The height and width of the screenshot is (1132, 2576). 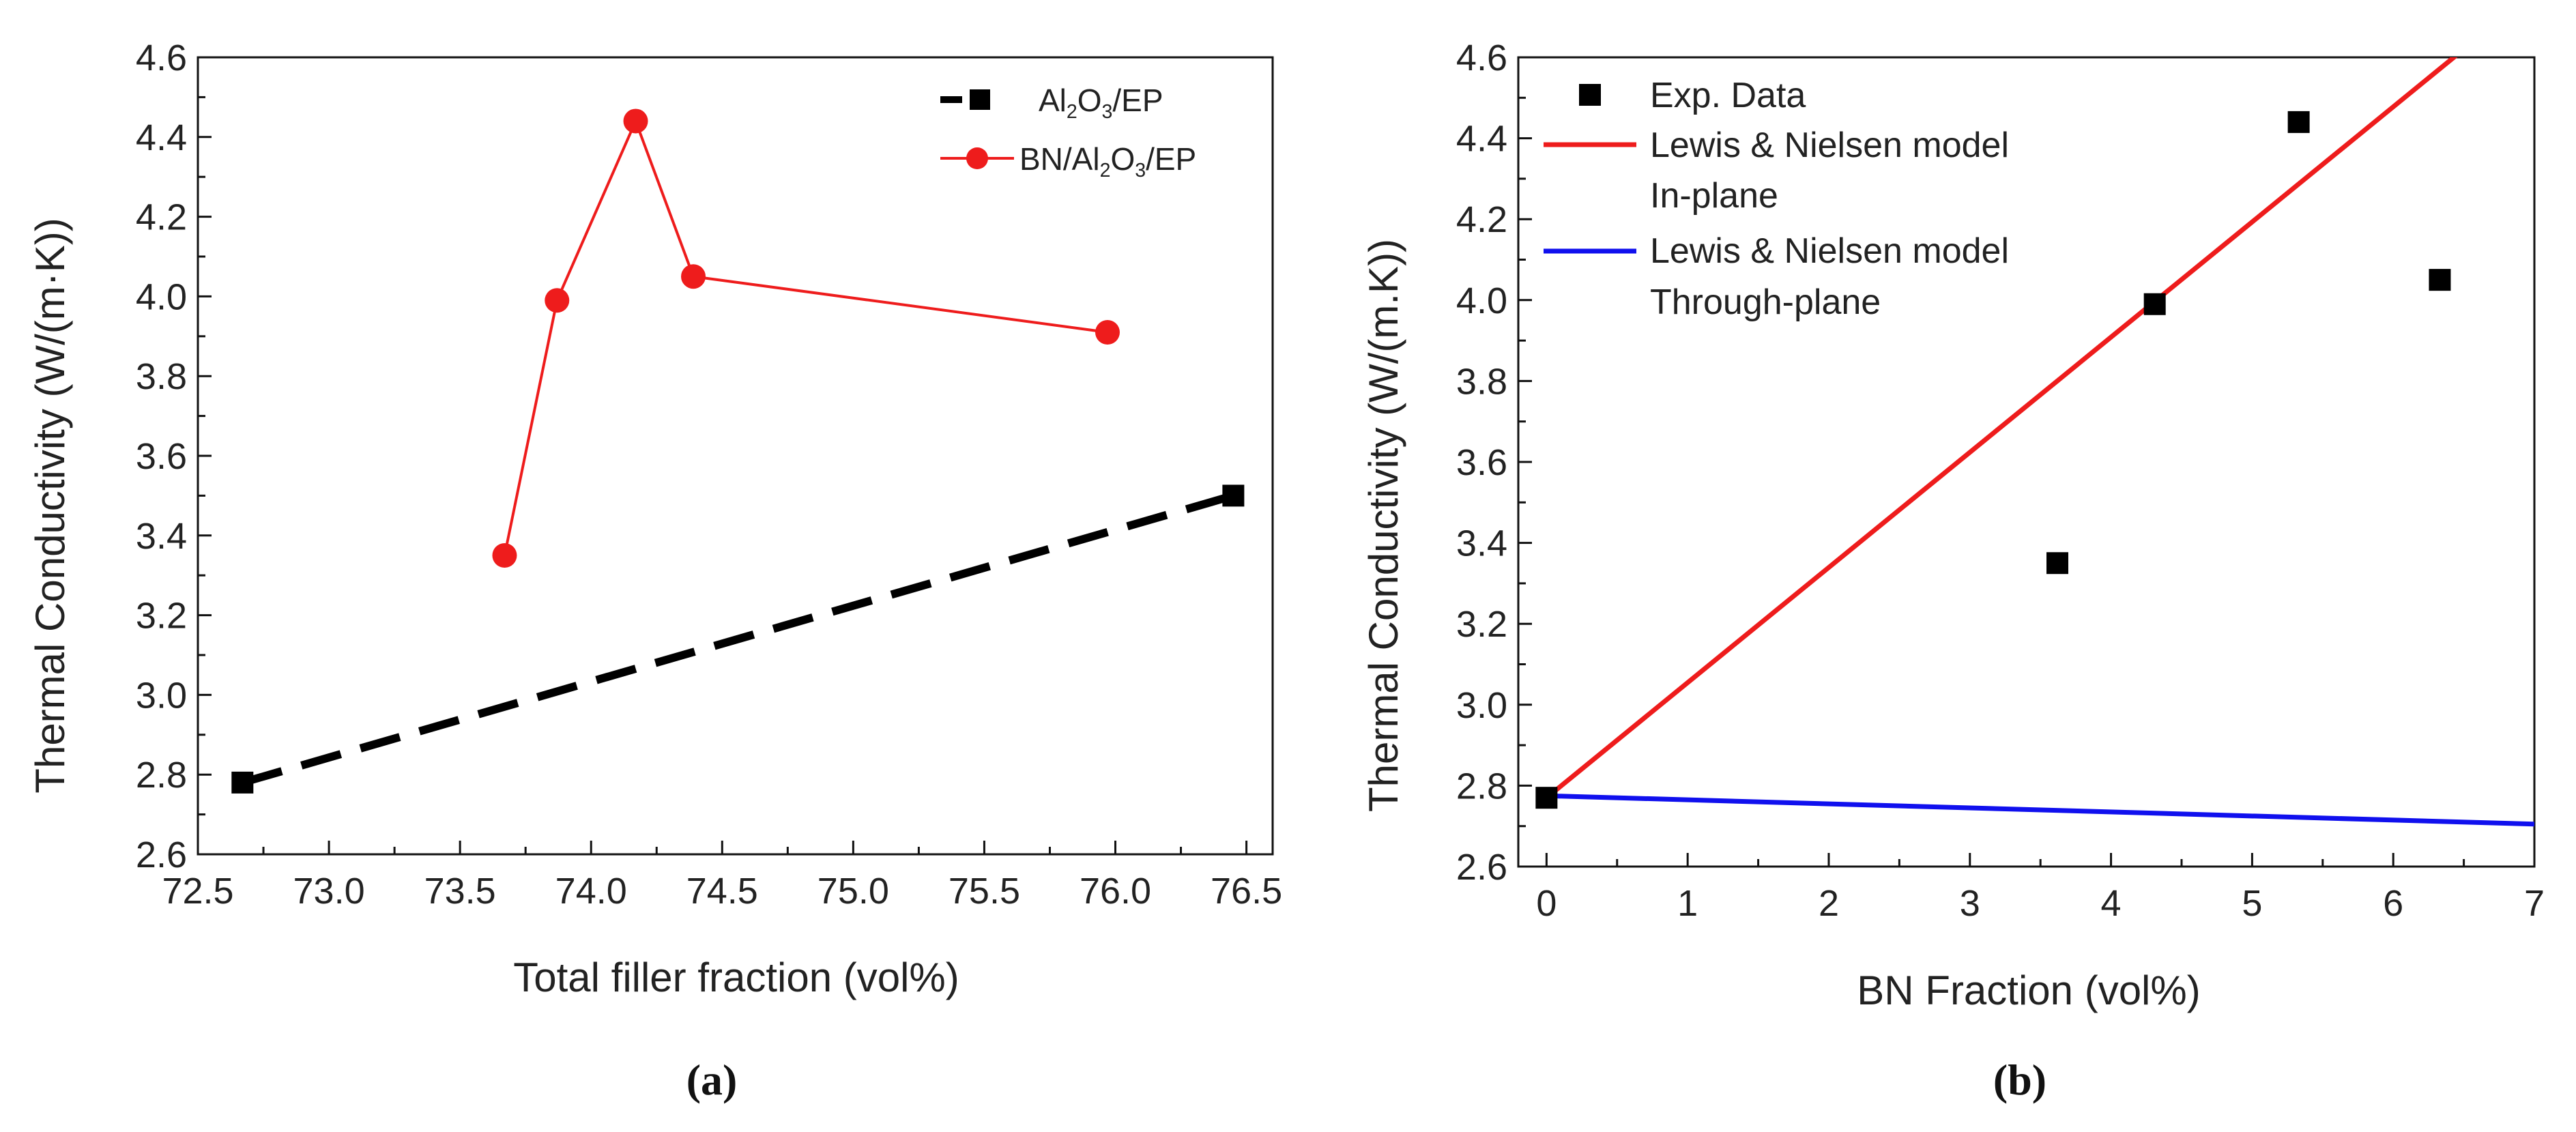 What do you see at coordinates (984, 891) in the screenshot?
I see `chart-a-xtick-label: 75.5` at bounding box center [984, 891].